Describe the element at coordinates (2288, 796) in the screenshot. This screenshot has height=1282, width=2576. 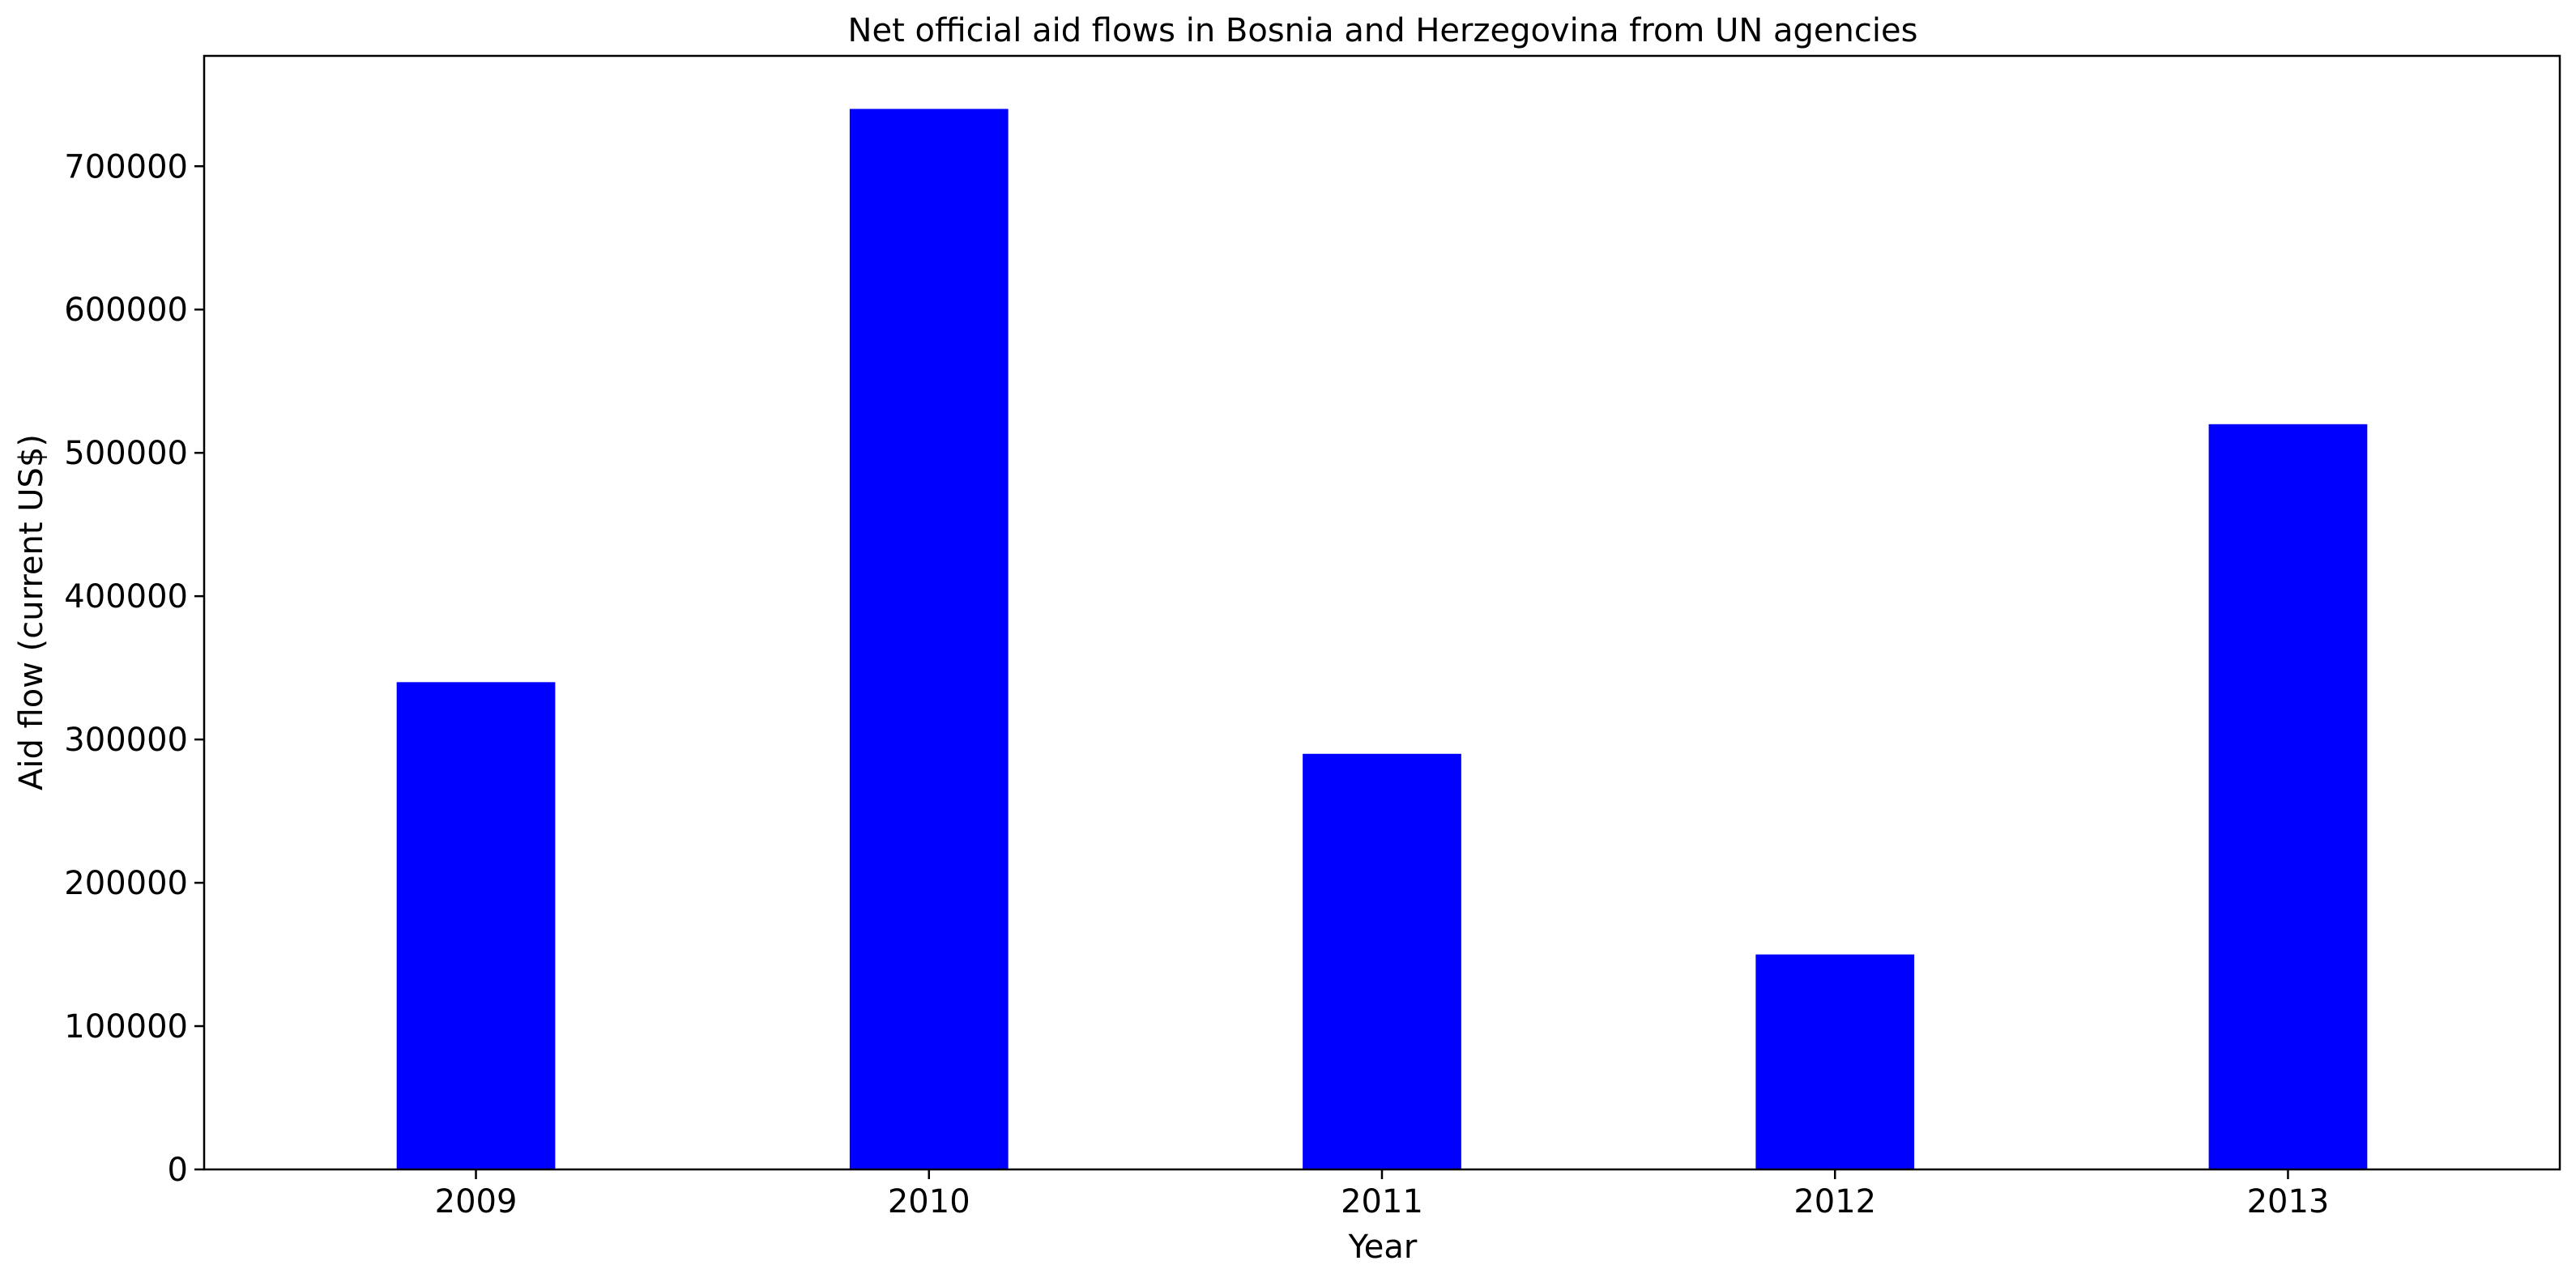
I see `bar-2013` at that location.